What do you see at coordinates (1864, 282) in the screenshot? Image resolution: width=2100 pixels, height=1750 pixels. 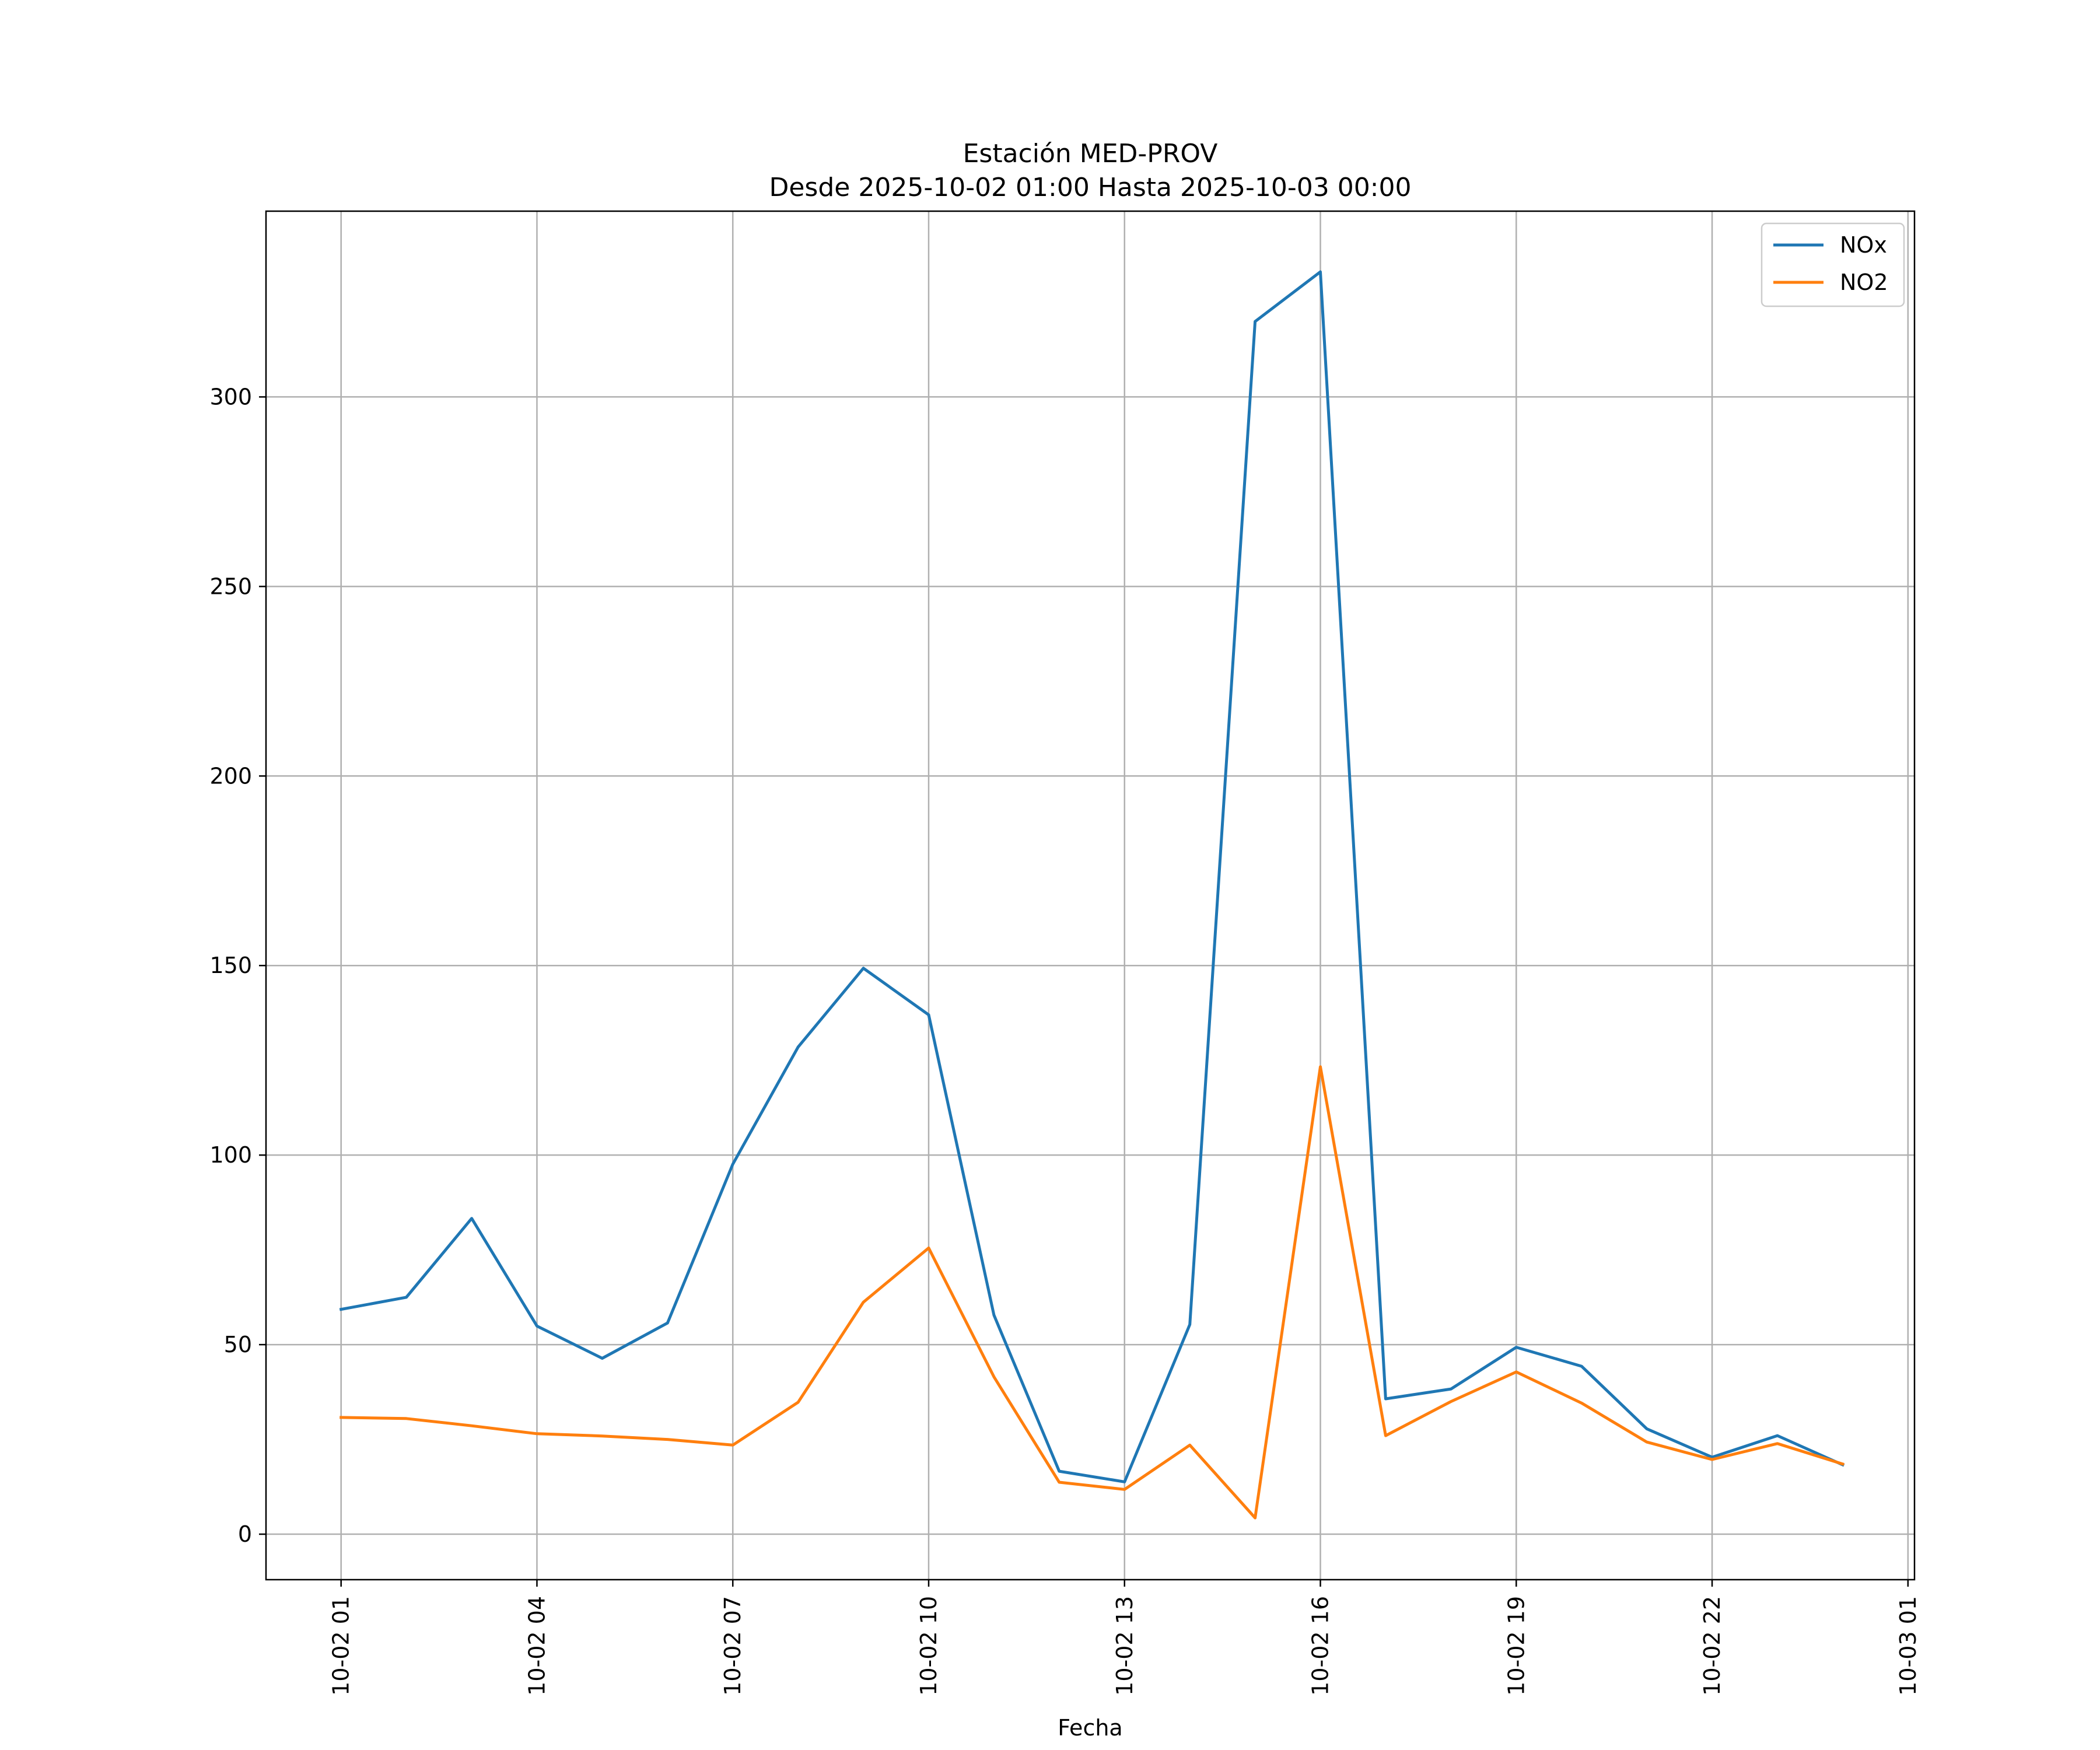 I see `legend-label-no2: NO2` at bounding box center [1864, 282].